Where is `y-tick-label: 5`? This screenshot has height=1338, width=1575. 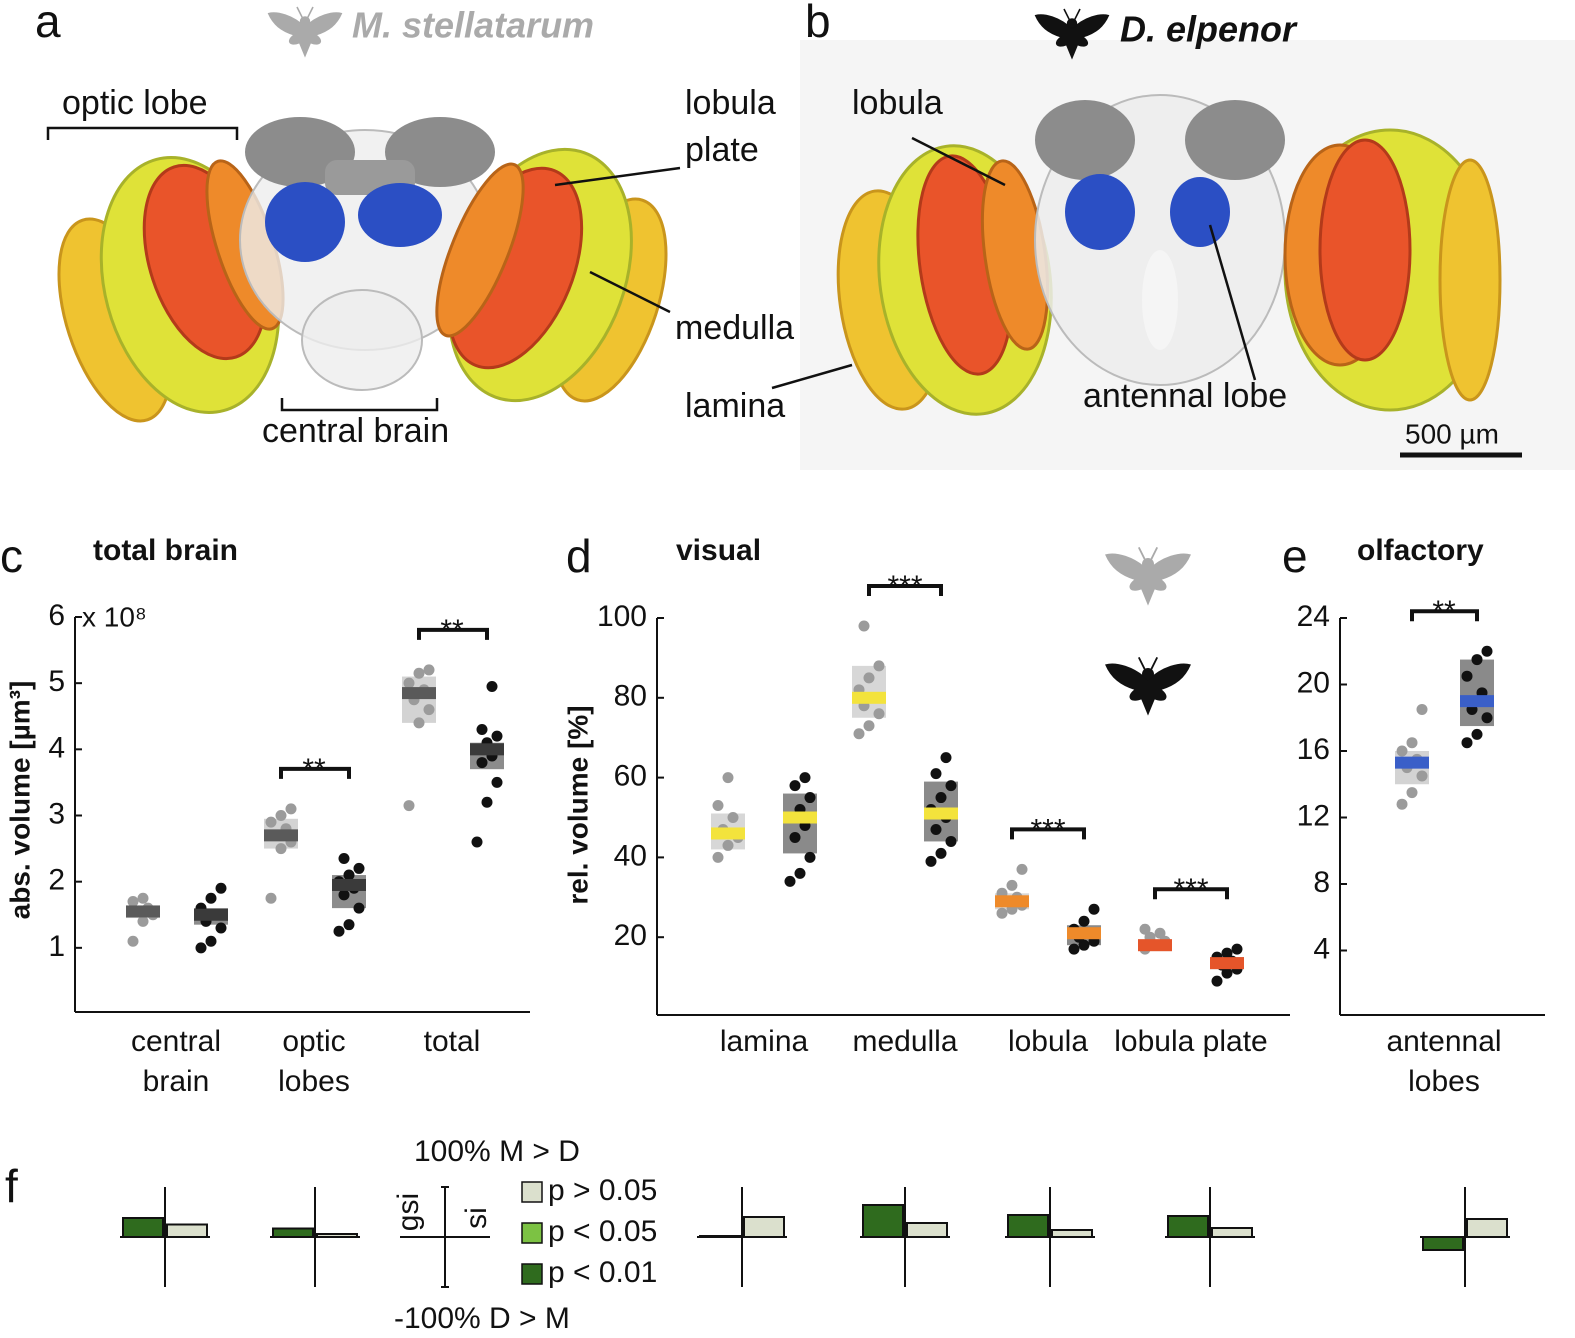 y-tick-label: 5 is located at coordinates (56, 681).